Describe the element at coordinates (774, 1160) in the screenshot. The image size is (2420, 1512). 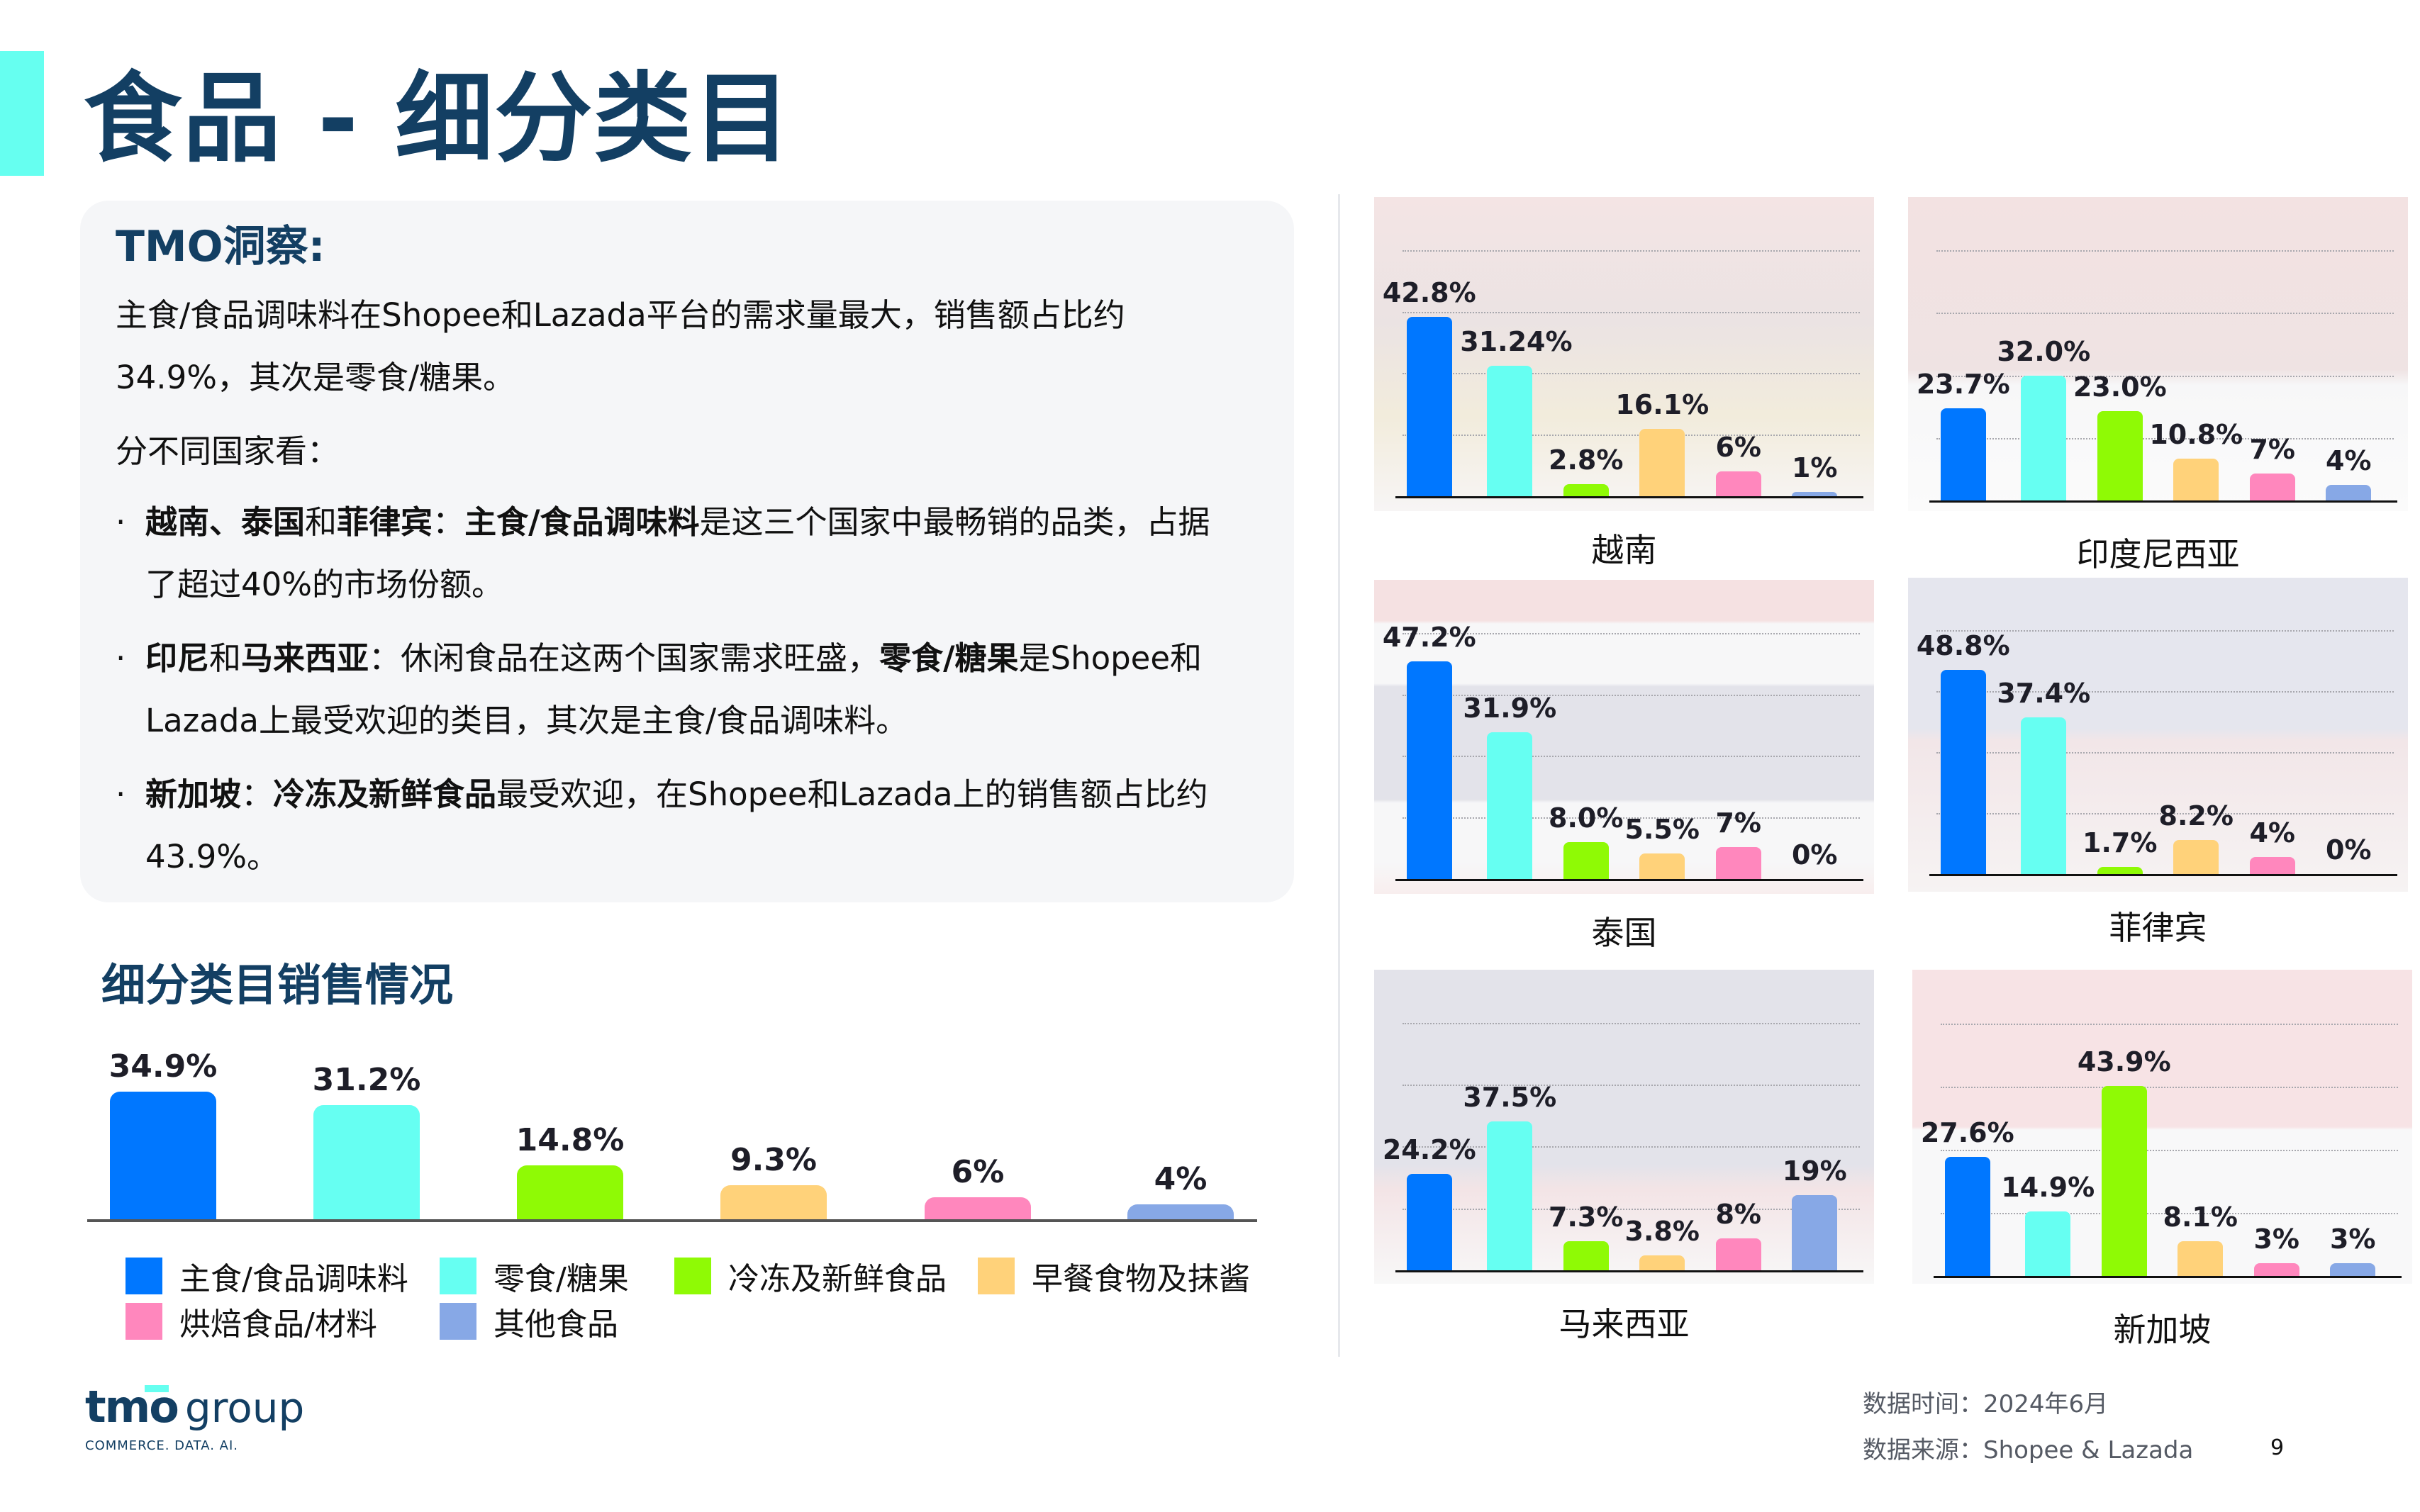
I see `bar-value-label: 9.3%` at that location.